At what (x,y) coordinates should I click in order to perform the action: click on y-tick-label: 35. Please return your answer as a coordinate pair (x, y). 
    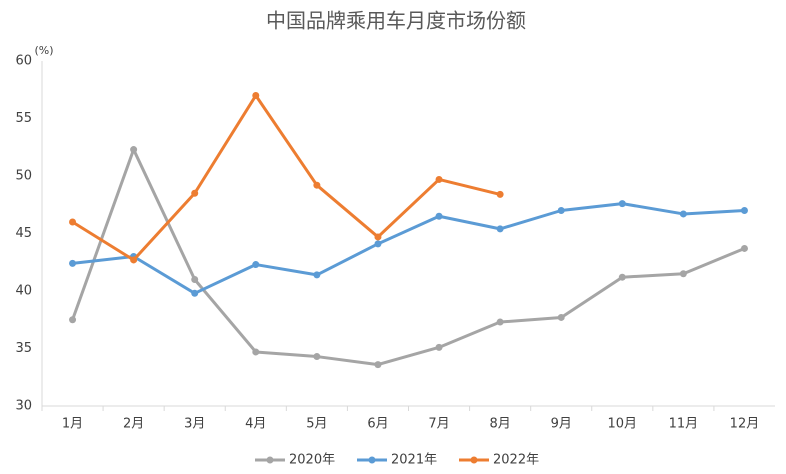
    Looking at the image, I should click on (23, 348).